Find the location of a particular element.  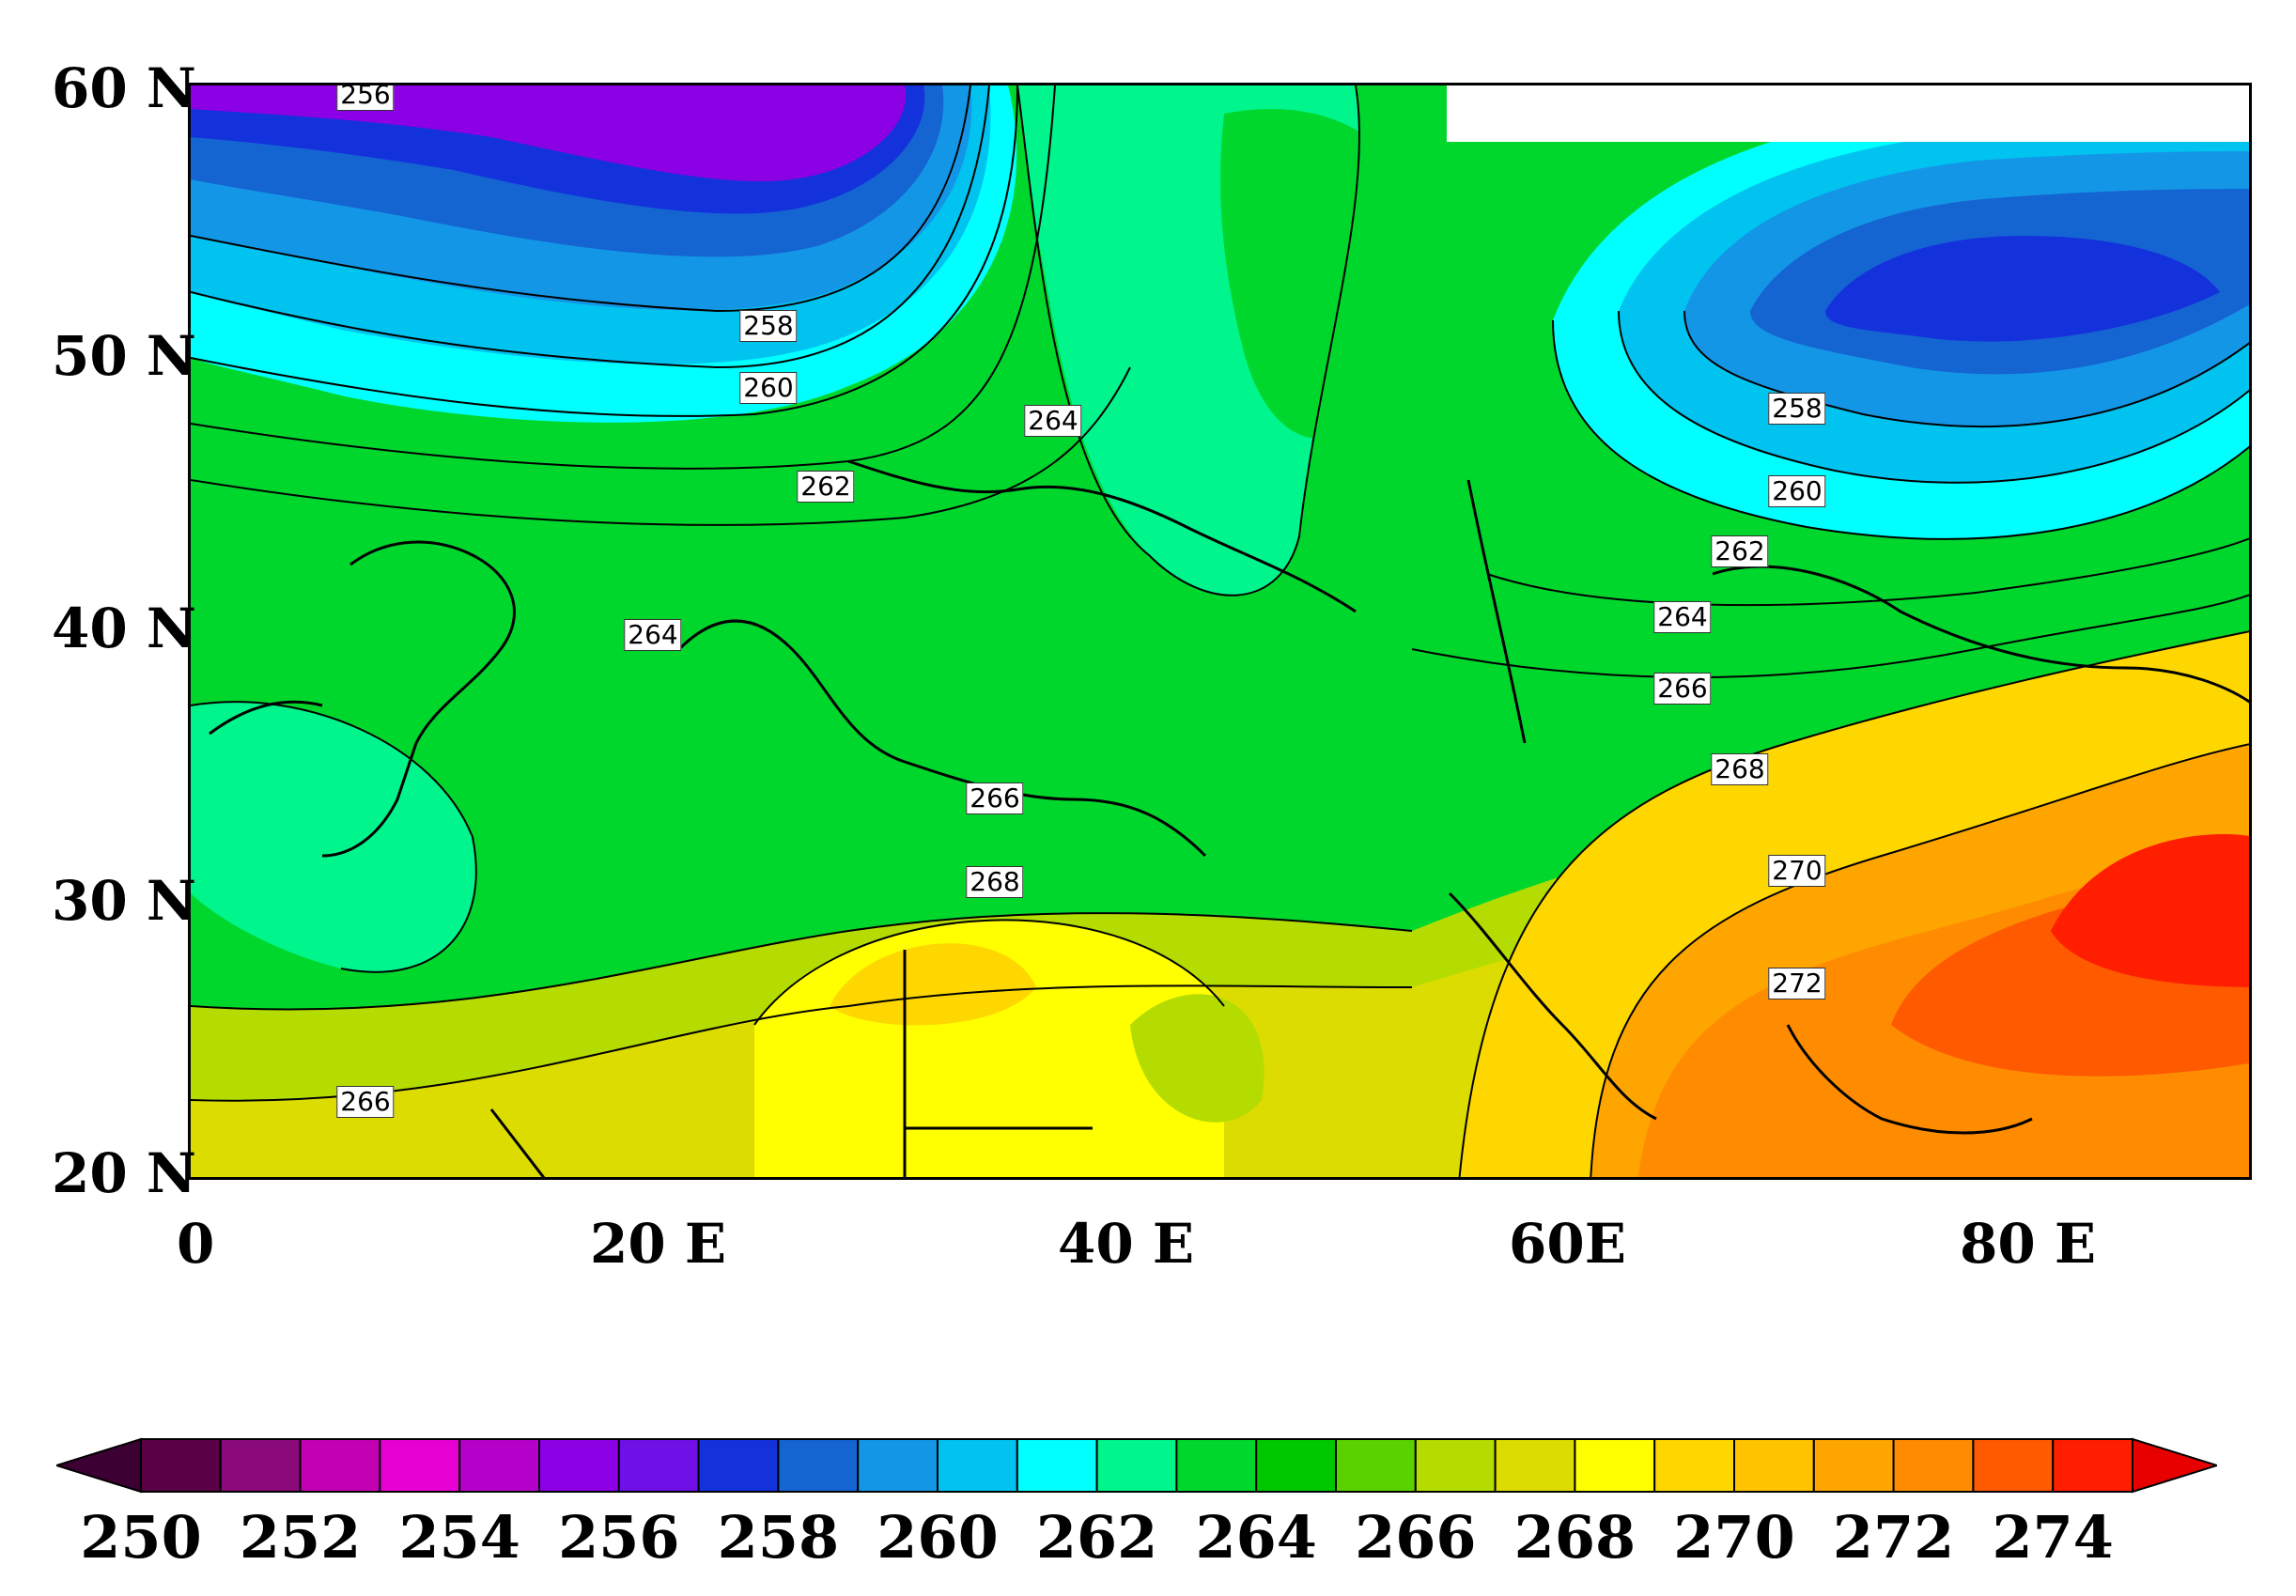

band-271-africa is located at coordinates (933, 984).